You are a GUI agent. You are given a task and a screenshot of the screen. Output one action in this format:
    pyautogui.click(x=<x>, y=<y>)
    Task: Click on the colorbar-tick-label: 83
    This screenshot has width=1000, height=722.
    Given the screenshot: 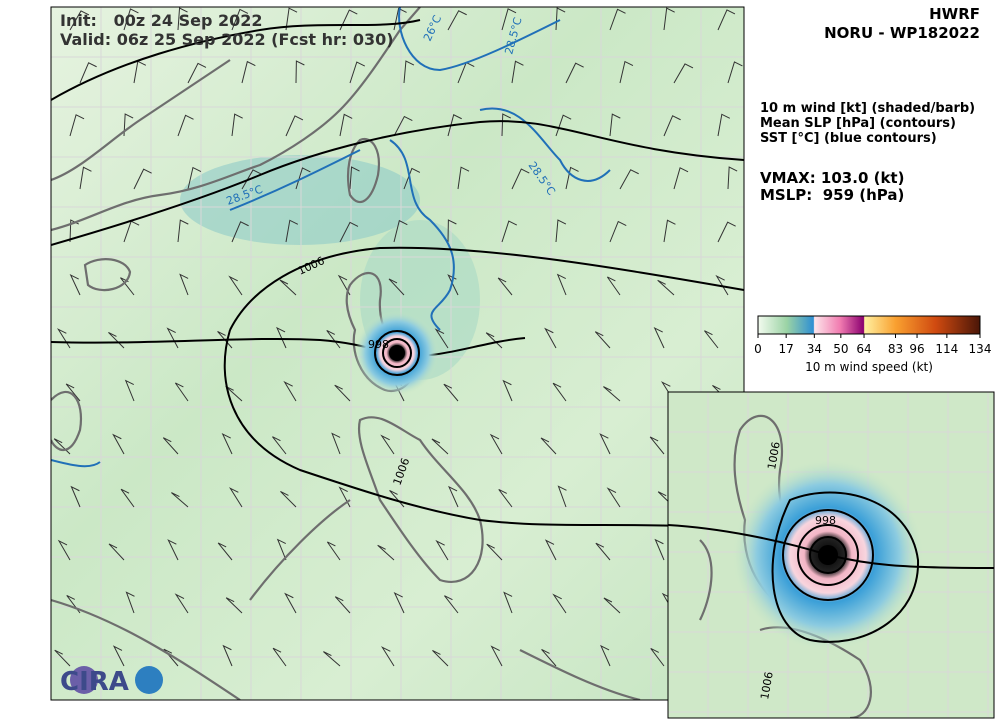 What is the action you would take?
    pyautogui.click(x=895, y=349)
    